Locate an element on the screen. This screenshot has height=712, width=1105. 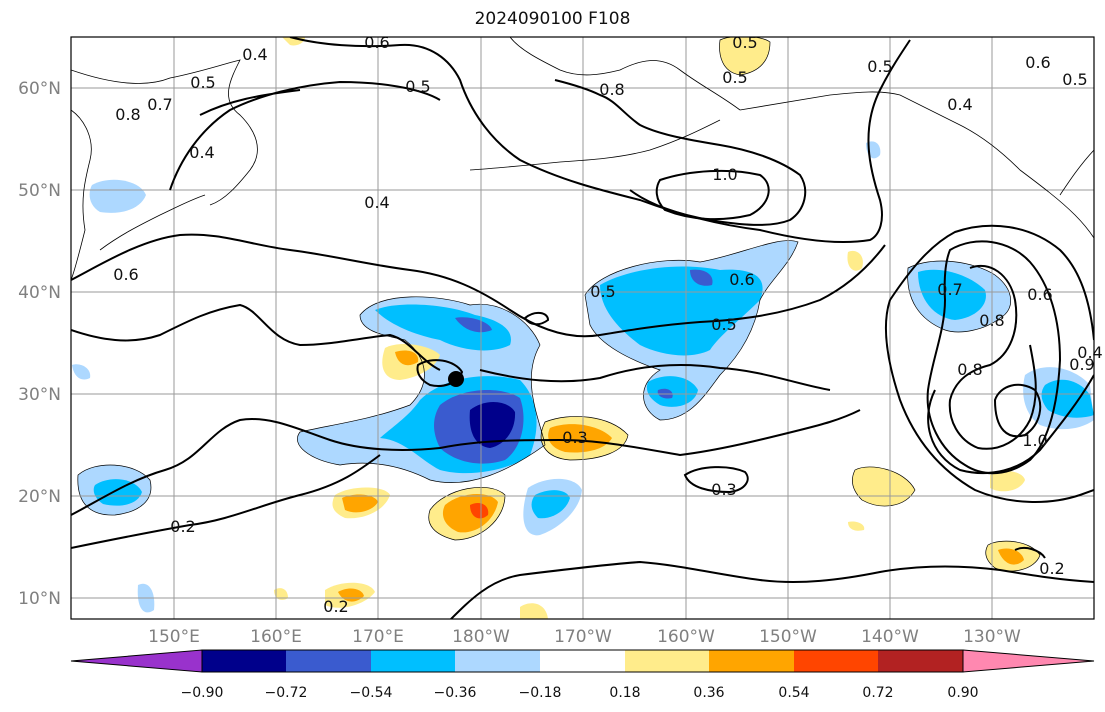
lon-label: 130°W is located at coordinates (992, 637).